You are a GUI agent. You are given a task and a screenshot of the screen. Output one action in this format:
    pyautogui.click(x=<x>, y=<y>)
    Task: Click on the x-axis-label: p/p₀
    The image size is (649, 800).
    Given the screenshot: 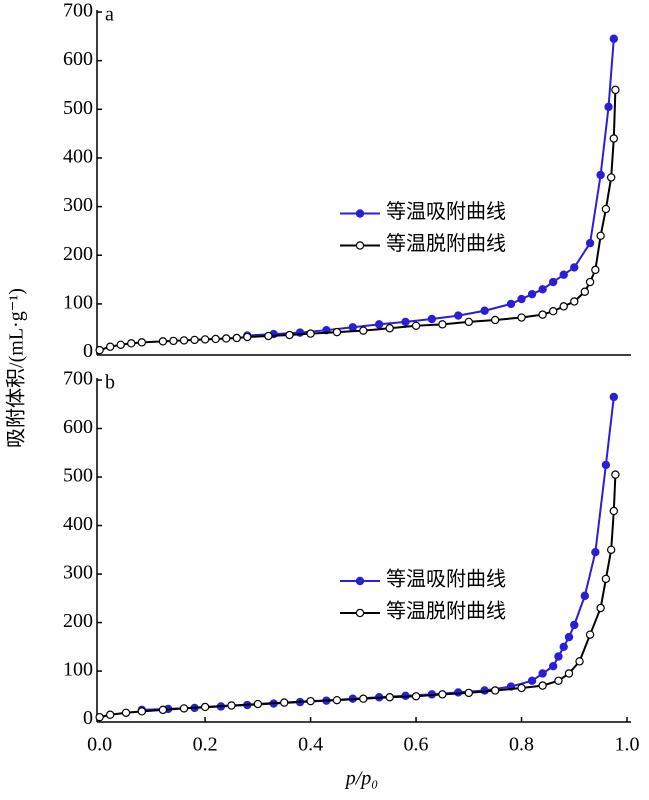 What is the action you would take?
    pyautogui.click(x=361, y=779)
    